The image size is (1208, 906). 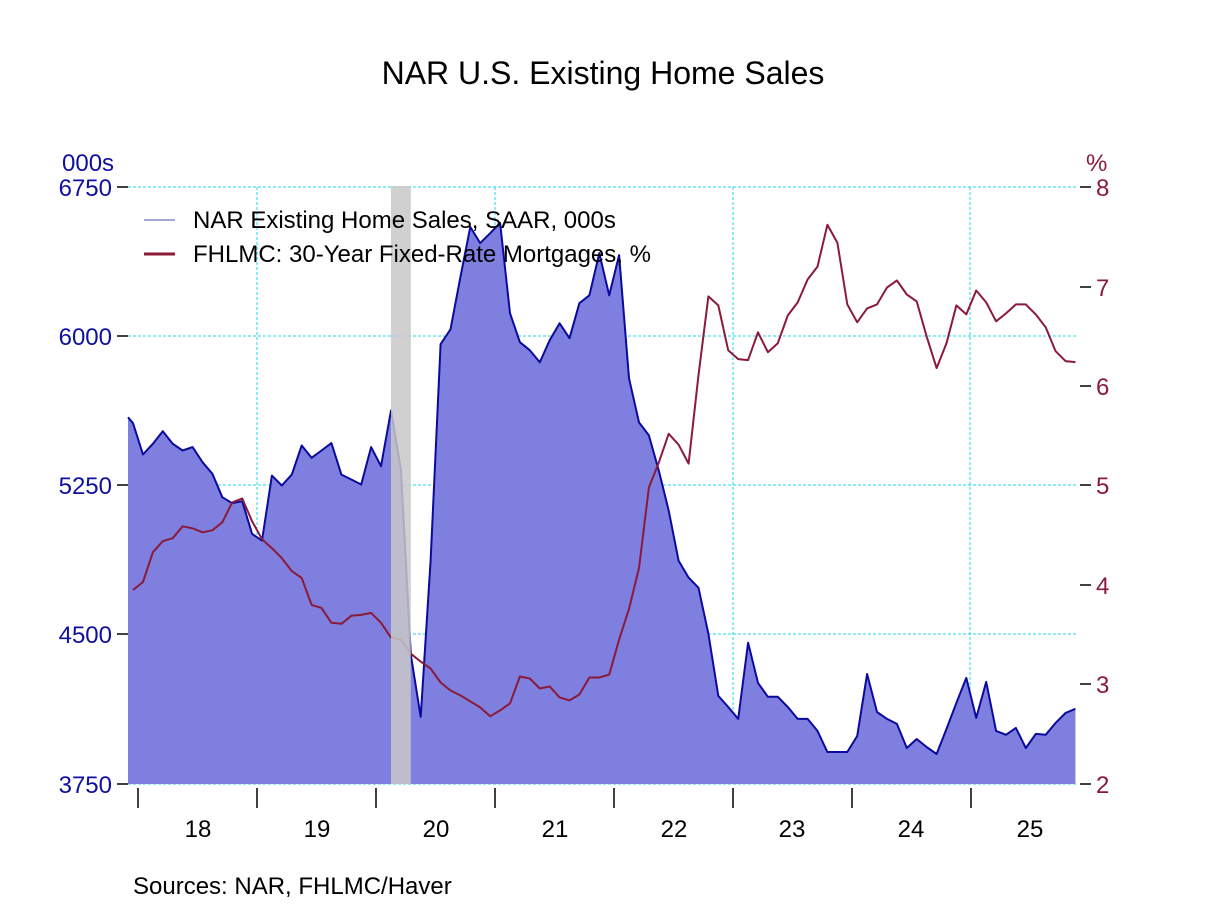 I want to click on legend-label-mortgage: FHLMC: 30-Year Fixed-Rate Mortgages, %, so click(x=422, y=254).